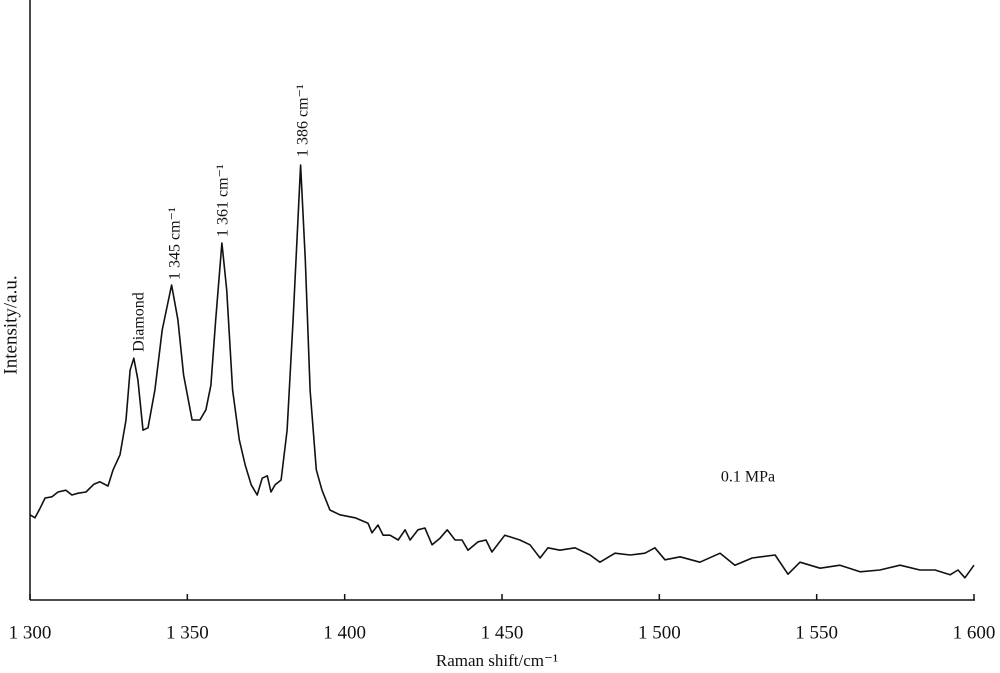 The width and height of the screenshot is (1000, 673). I want to click on x-tick-label: 1 300, so click(30, 632).